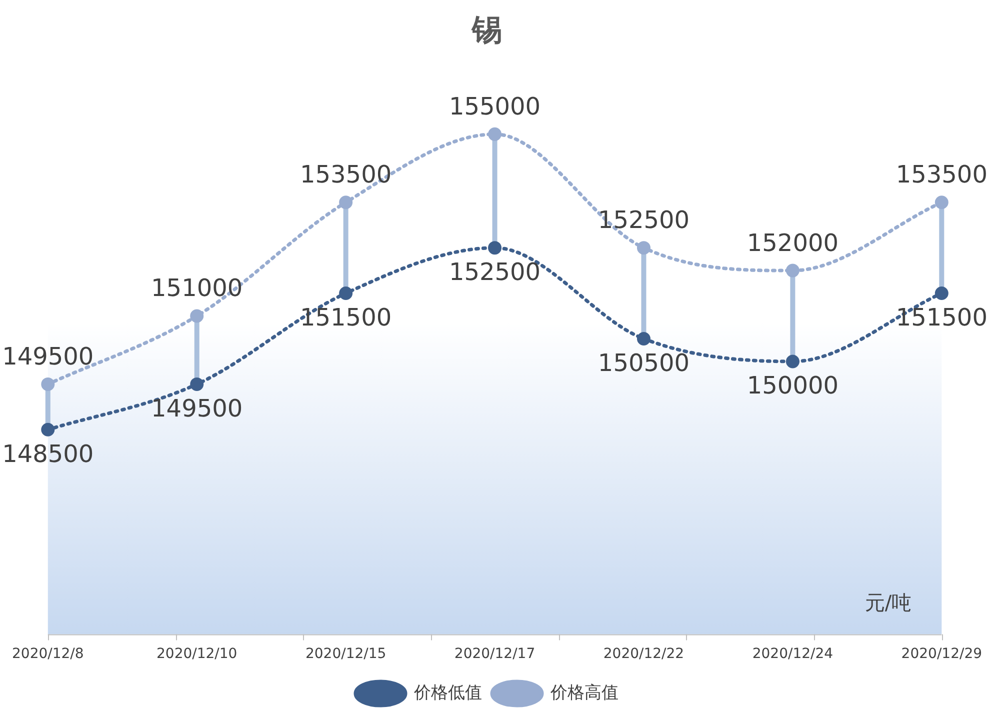 The width and height of the screenshot is (994, 712). What do you see at coordinates (48, 454) in the screenshot?
I see `data-label: 148500` at bounding box center [48, 454].